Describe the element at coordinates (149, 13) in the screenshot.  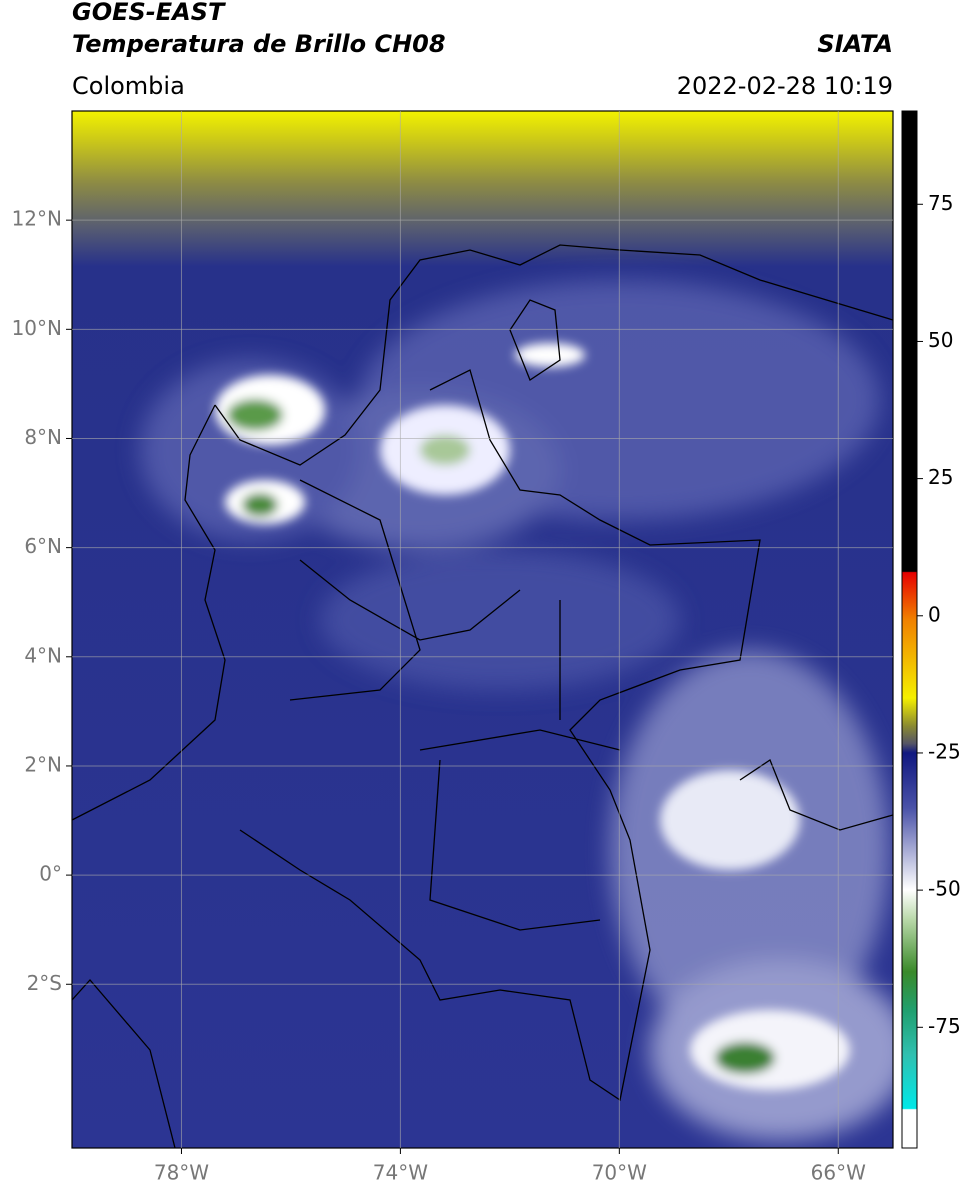
I see `title-satellite: GOES-EAST` at that location.